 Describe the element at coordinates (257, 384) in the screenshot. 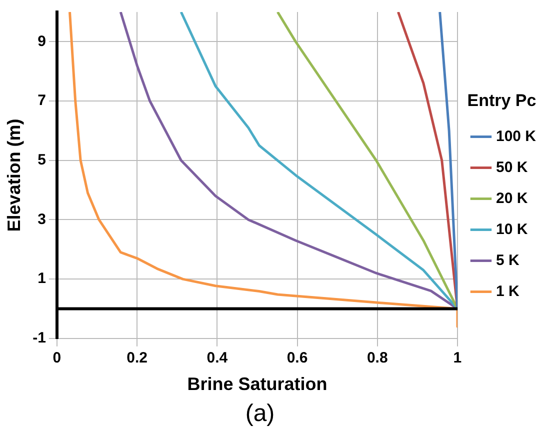

I see `x-axis-title: Brine Saturation` at that location.